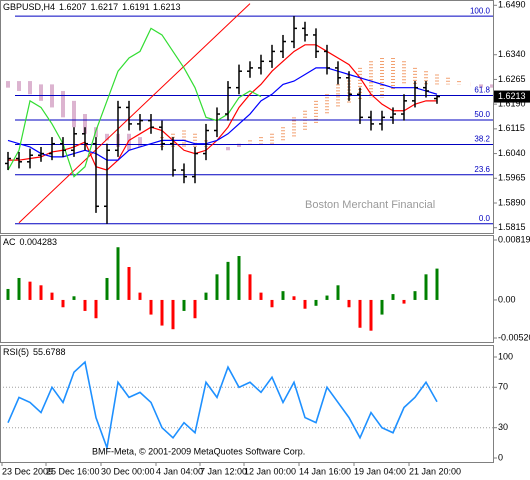 This screenshot has width=530, height=480. What do you see at coordinates (512, 227) in the screenshot?
I see `y-tick-label: 1.5815` at bounding box center [512, 227].